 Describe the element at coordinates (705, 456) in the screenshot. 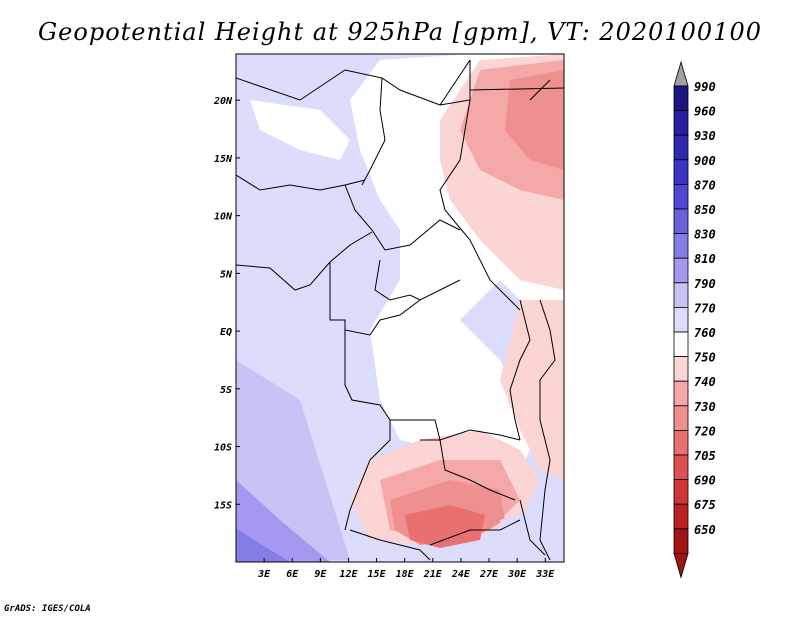

I see `colorbar-label: 705` at that location.